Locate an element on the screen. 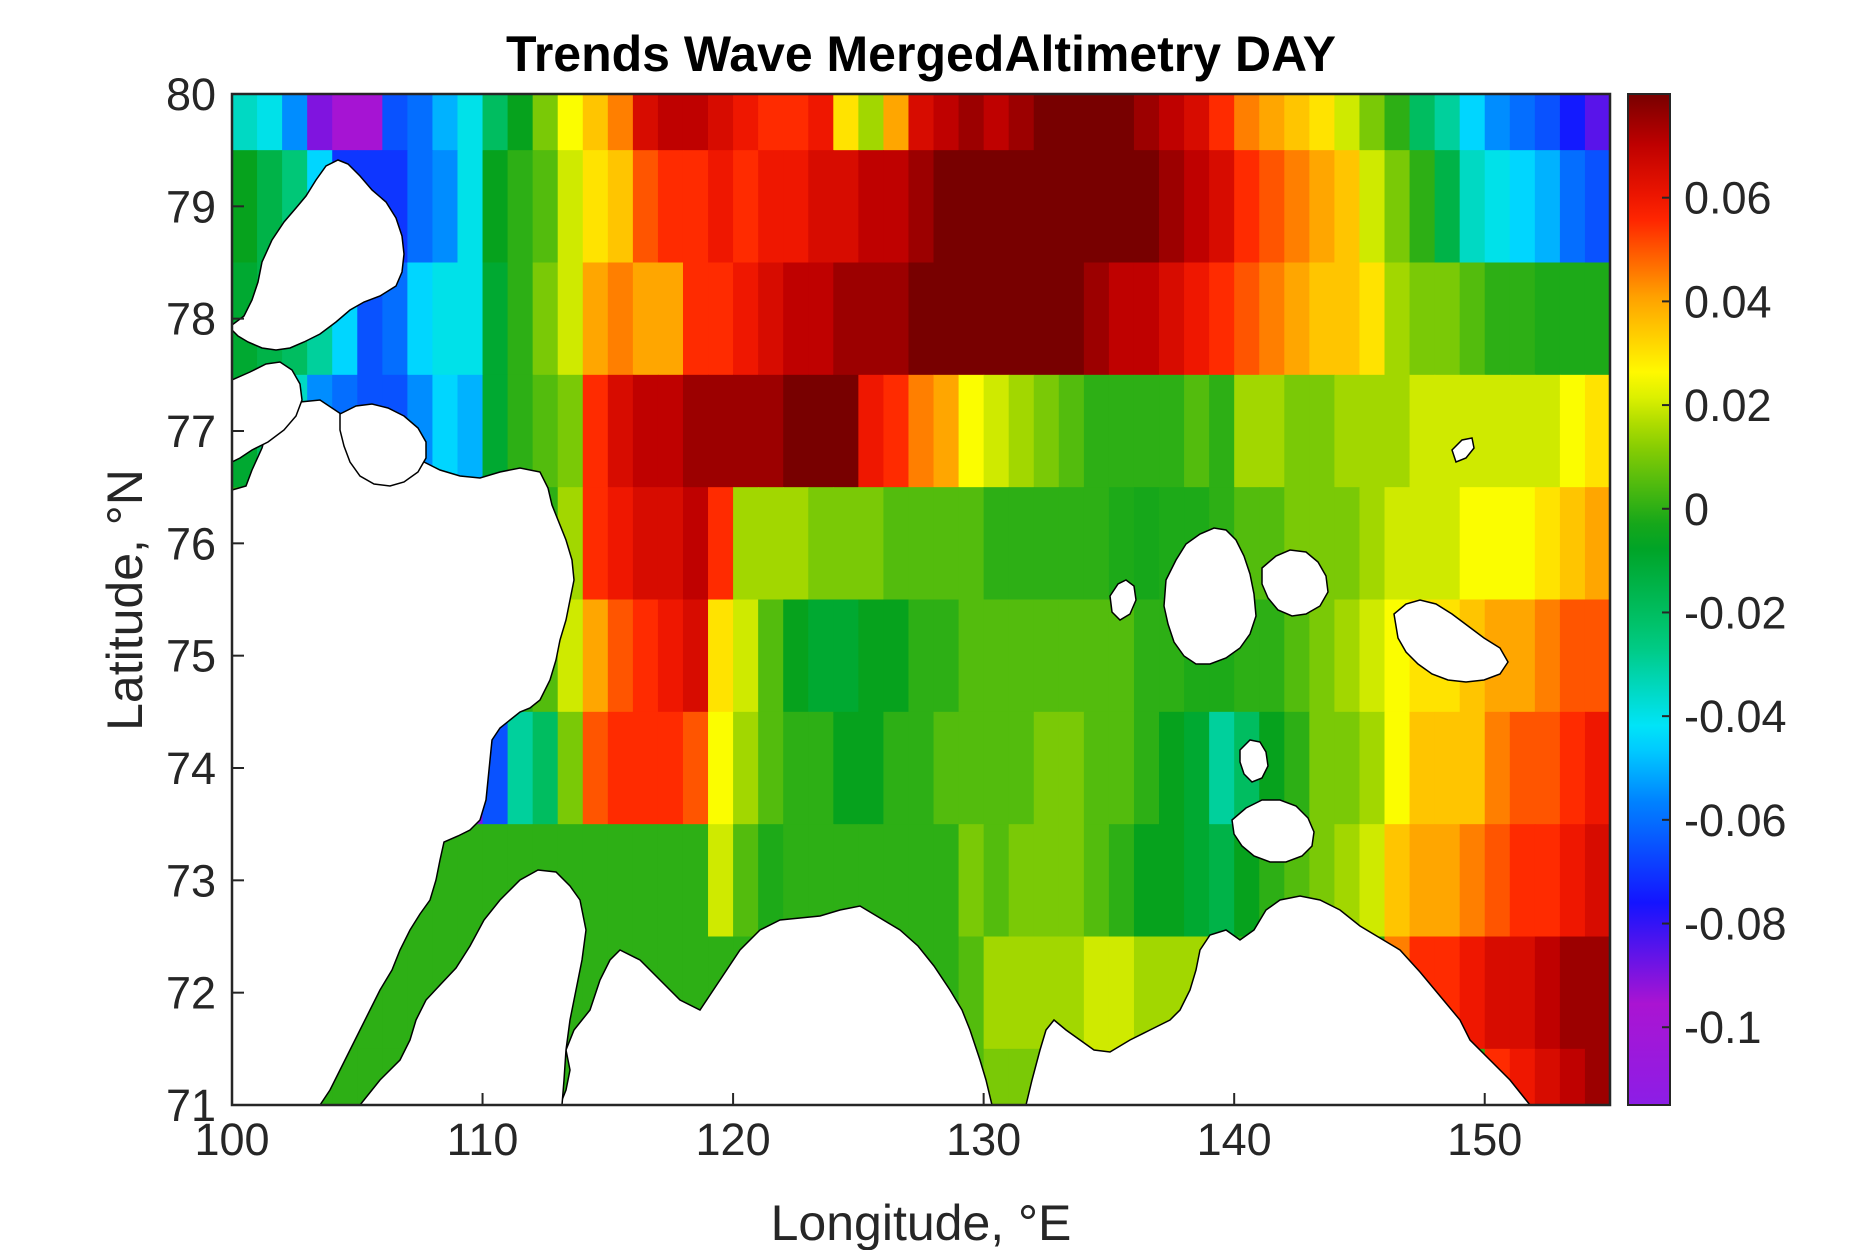 The height and width of the screenshot is (1250, 1875). y-tick-label: 79 is located at coordinates (191, 206).